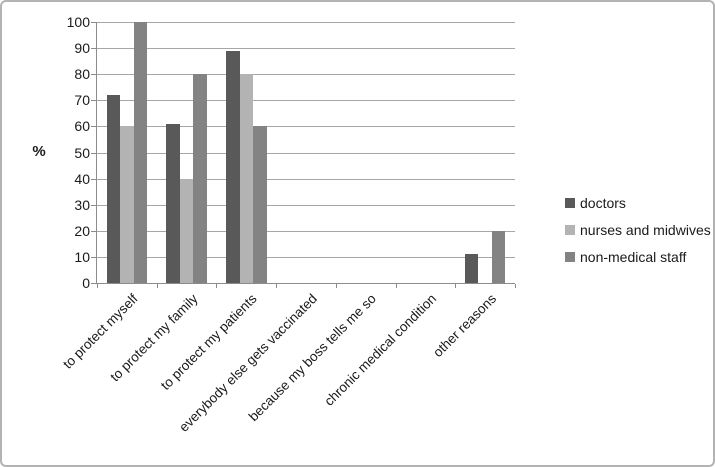 The image size is (715, 467). What do you see at coordinates (638, 203) in the screenshot?
I see `legend-item: doctors` at bounding box center [638, 203].